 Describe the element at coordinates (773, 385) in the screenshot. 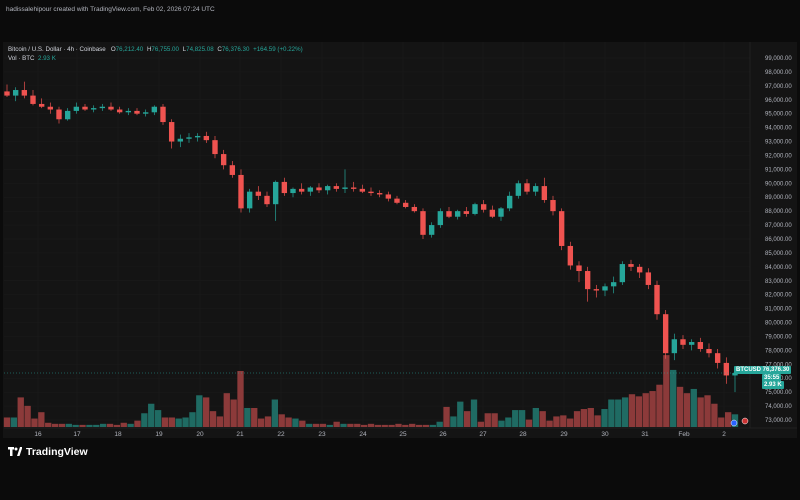

I see `volume-tag-text: 2.93 K` at that location.